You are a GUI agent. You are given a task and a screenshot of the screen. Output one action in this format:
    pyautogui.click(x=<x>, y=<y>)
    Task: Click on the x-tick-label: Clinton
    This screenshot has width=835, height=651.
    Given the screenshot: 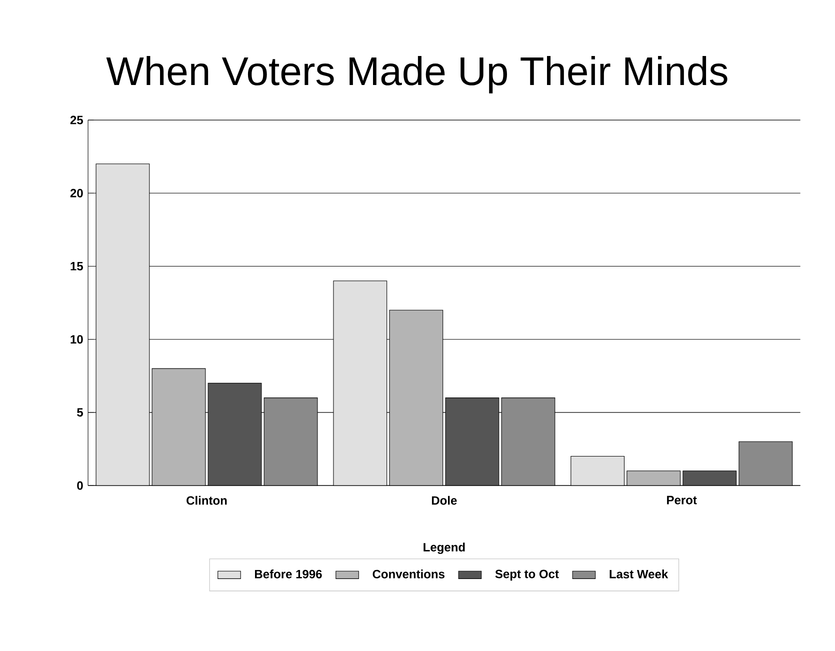 What is the action you would take?
    pyautogui.click(x=206, y=500)
    